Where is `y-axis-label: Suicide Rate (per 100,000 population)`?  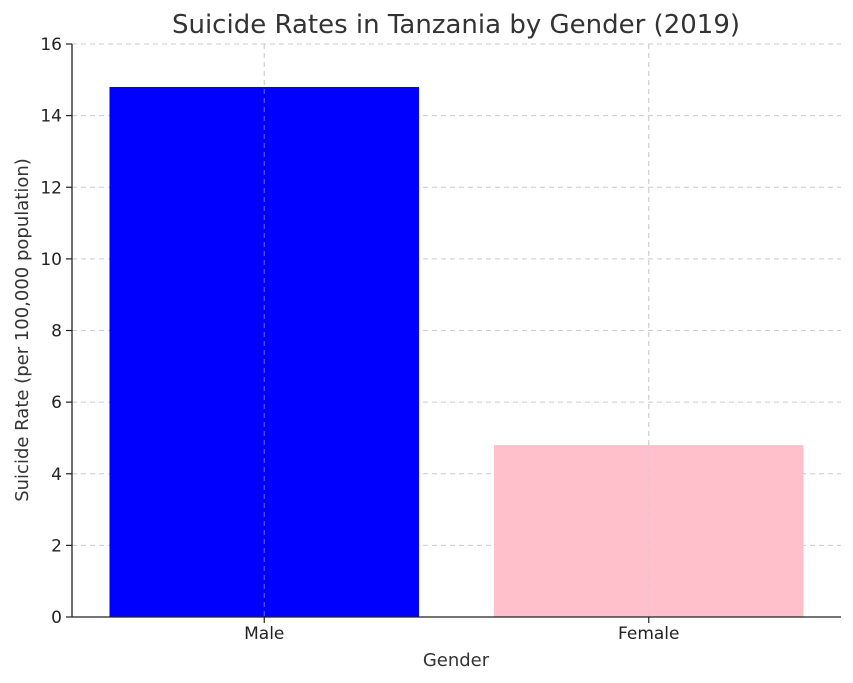 y-axis-label: Suicide Rate (per 100,000 population) is located at coordinates (22, 330).